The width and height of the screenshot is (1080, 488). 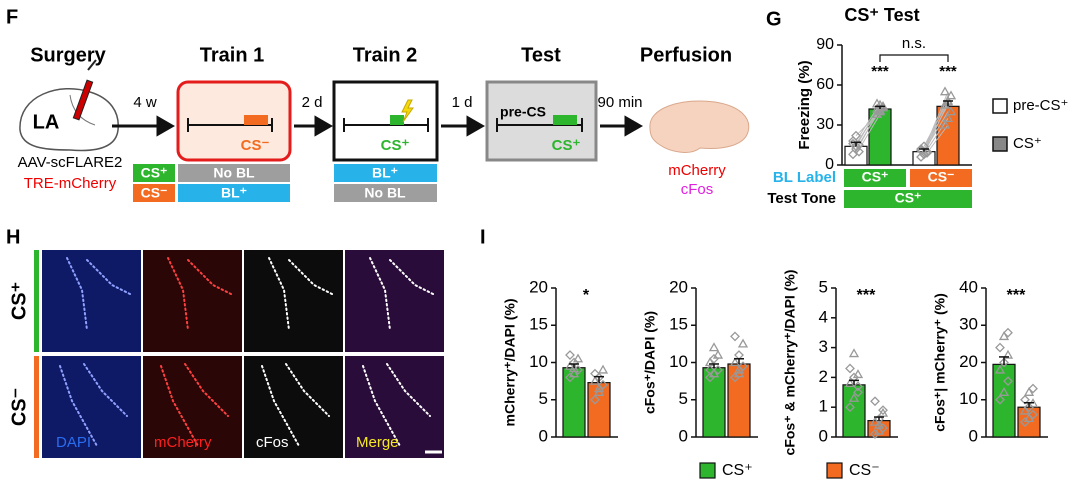 I want to click on key-label: CS⁻, so click(x=154, y=193).